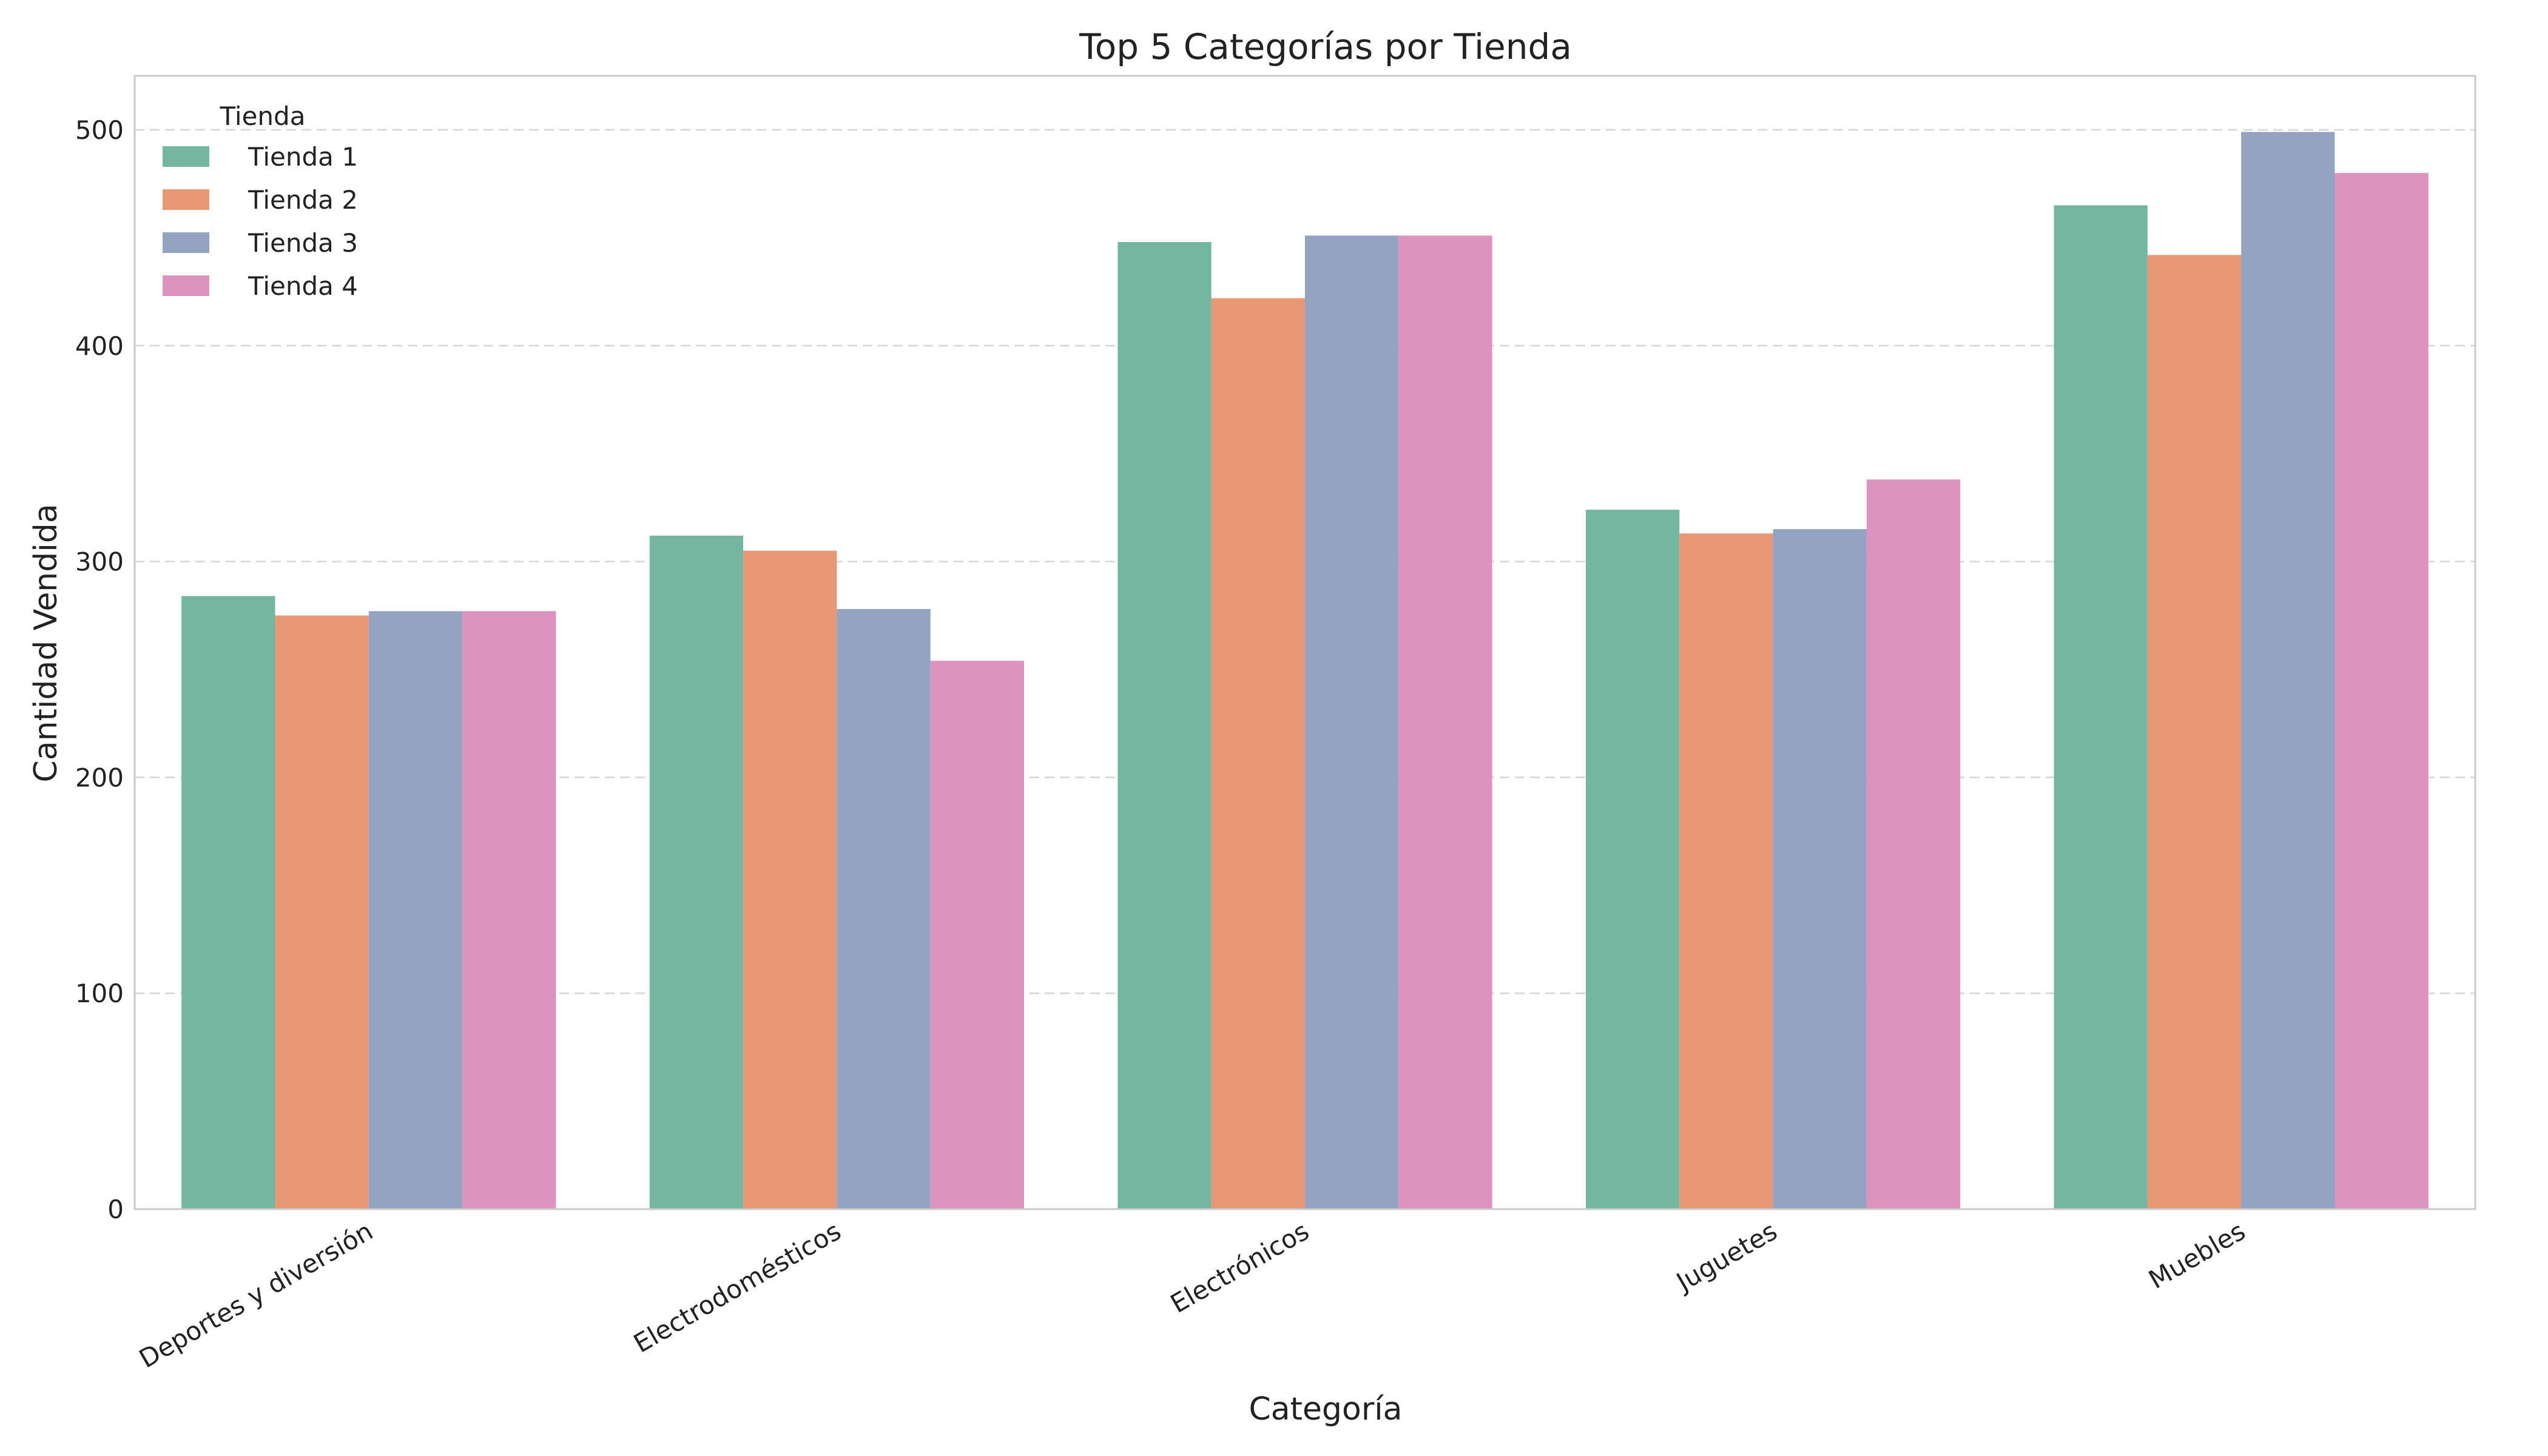 The height and width of the screenshot is (1456, 2548). What do you see at coordinates (99, 130) in the screenshot?
I see `y-tick-label: 500` at bounding box center [99, 130].